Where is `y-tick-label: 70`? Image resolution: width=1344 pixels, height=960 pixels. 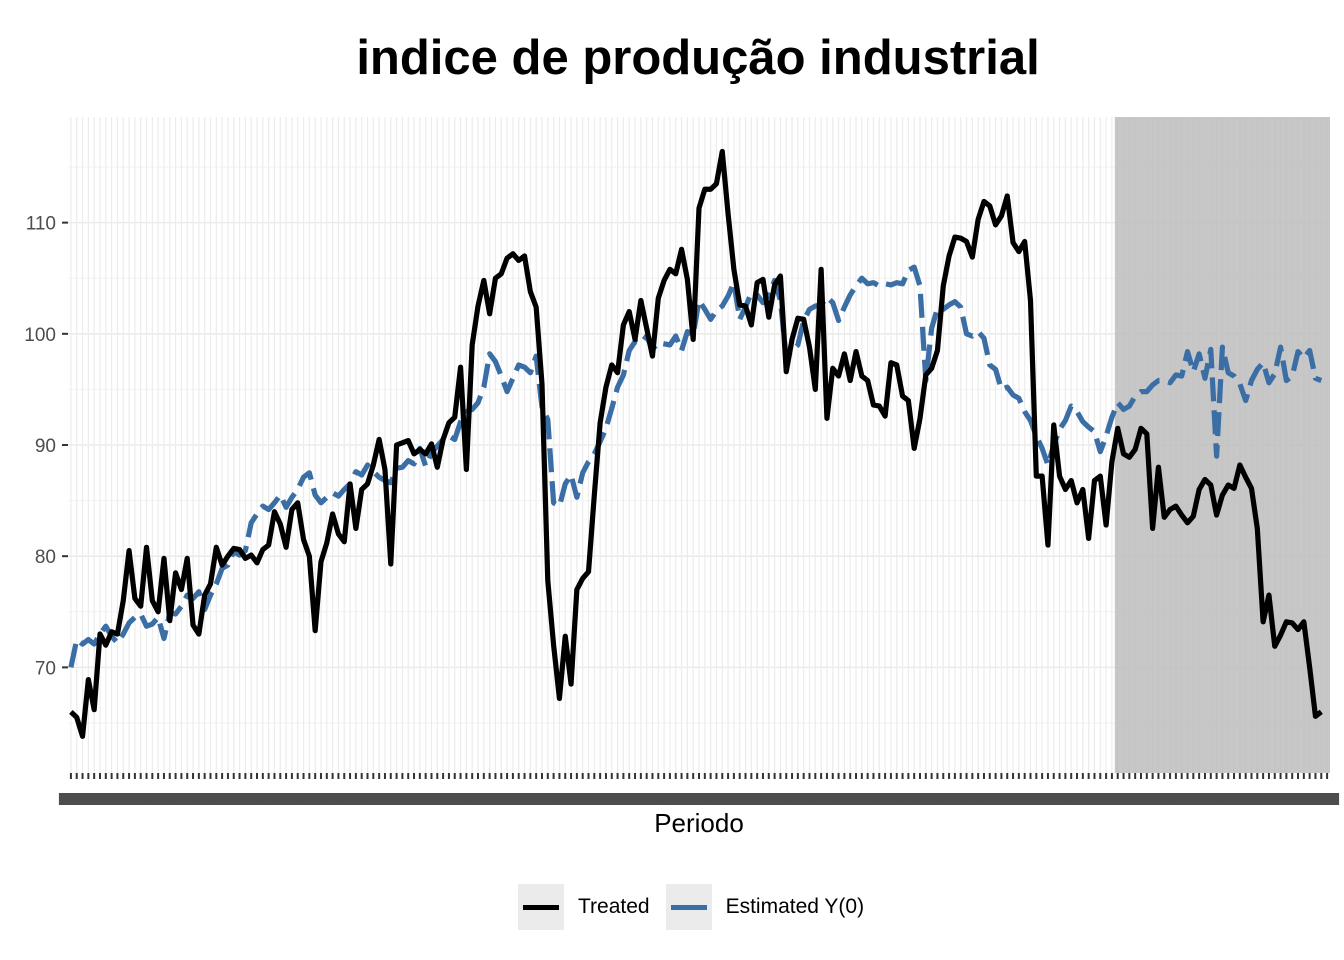
y-tick-label: 70 is located at coordinates (45, 668).